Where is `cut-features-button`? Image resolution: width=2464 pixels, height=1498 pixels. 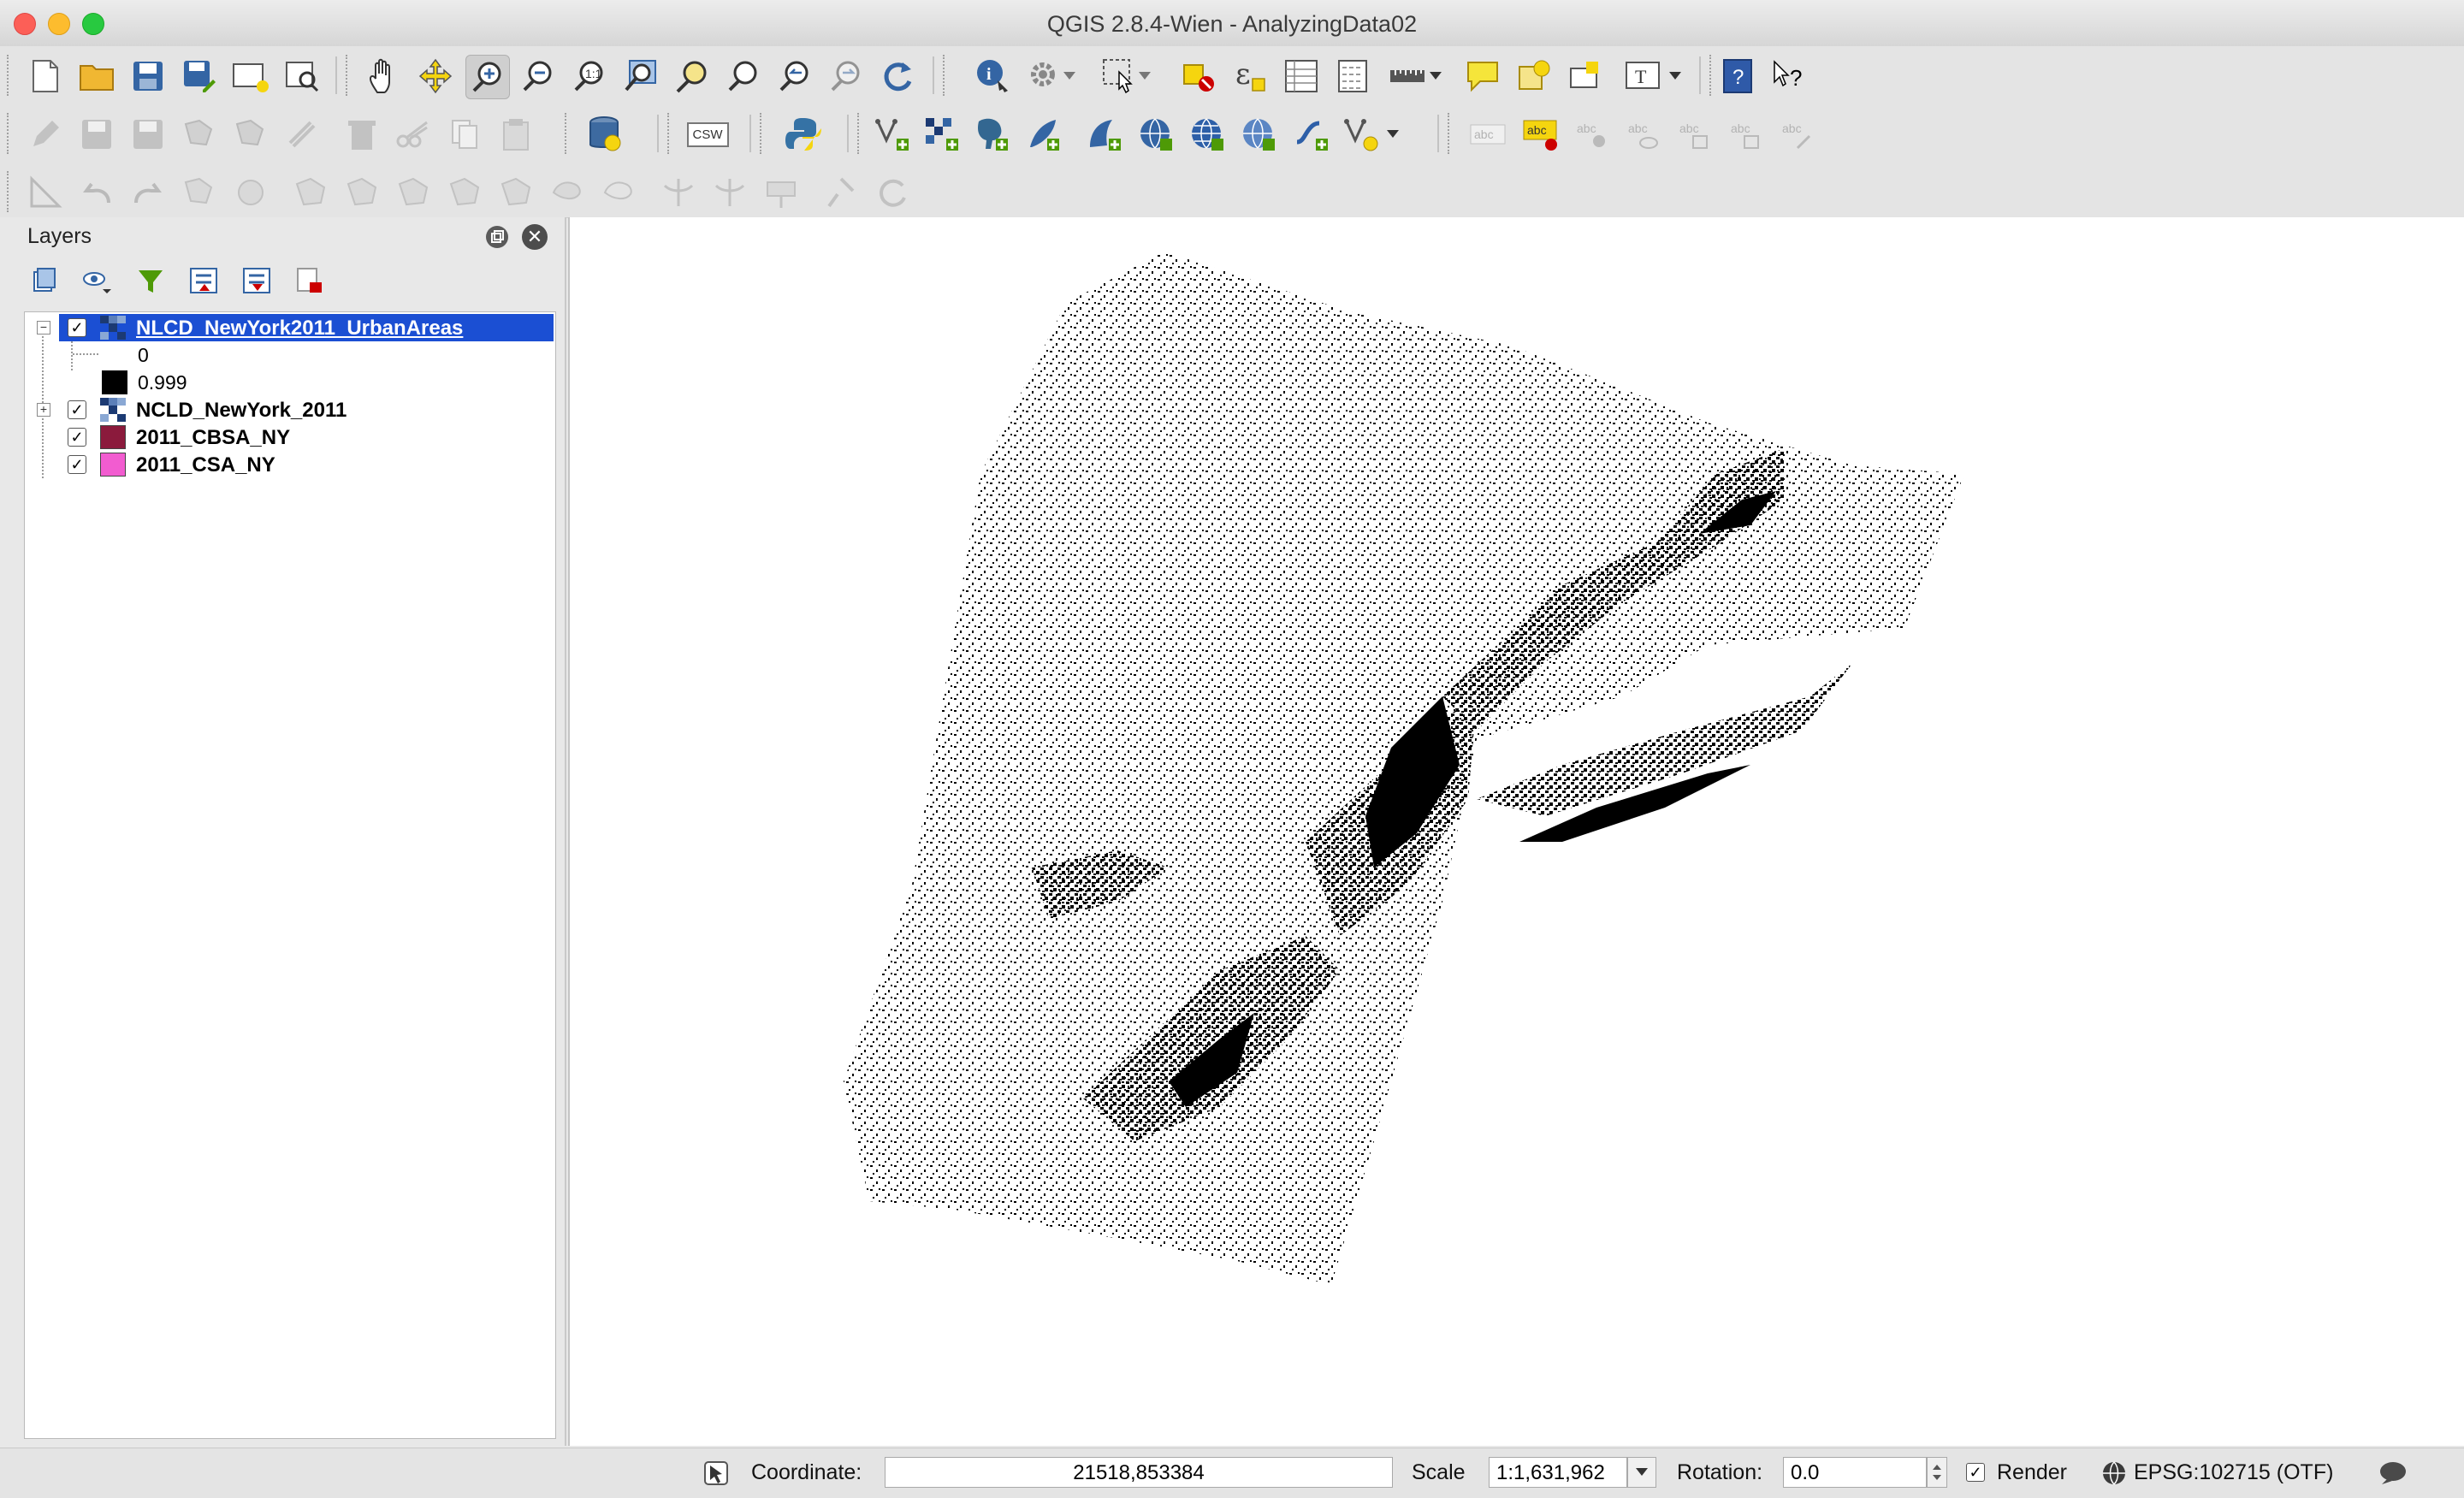 cut-features-button is located at coordinates (413, 135).